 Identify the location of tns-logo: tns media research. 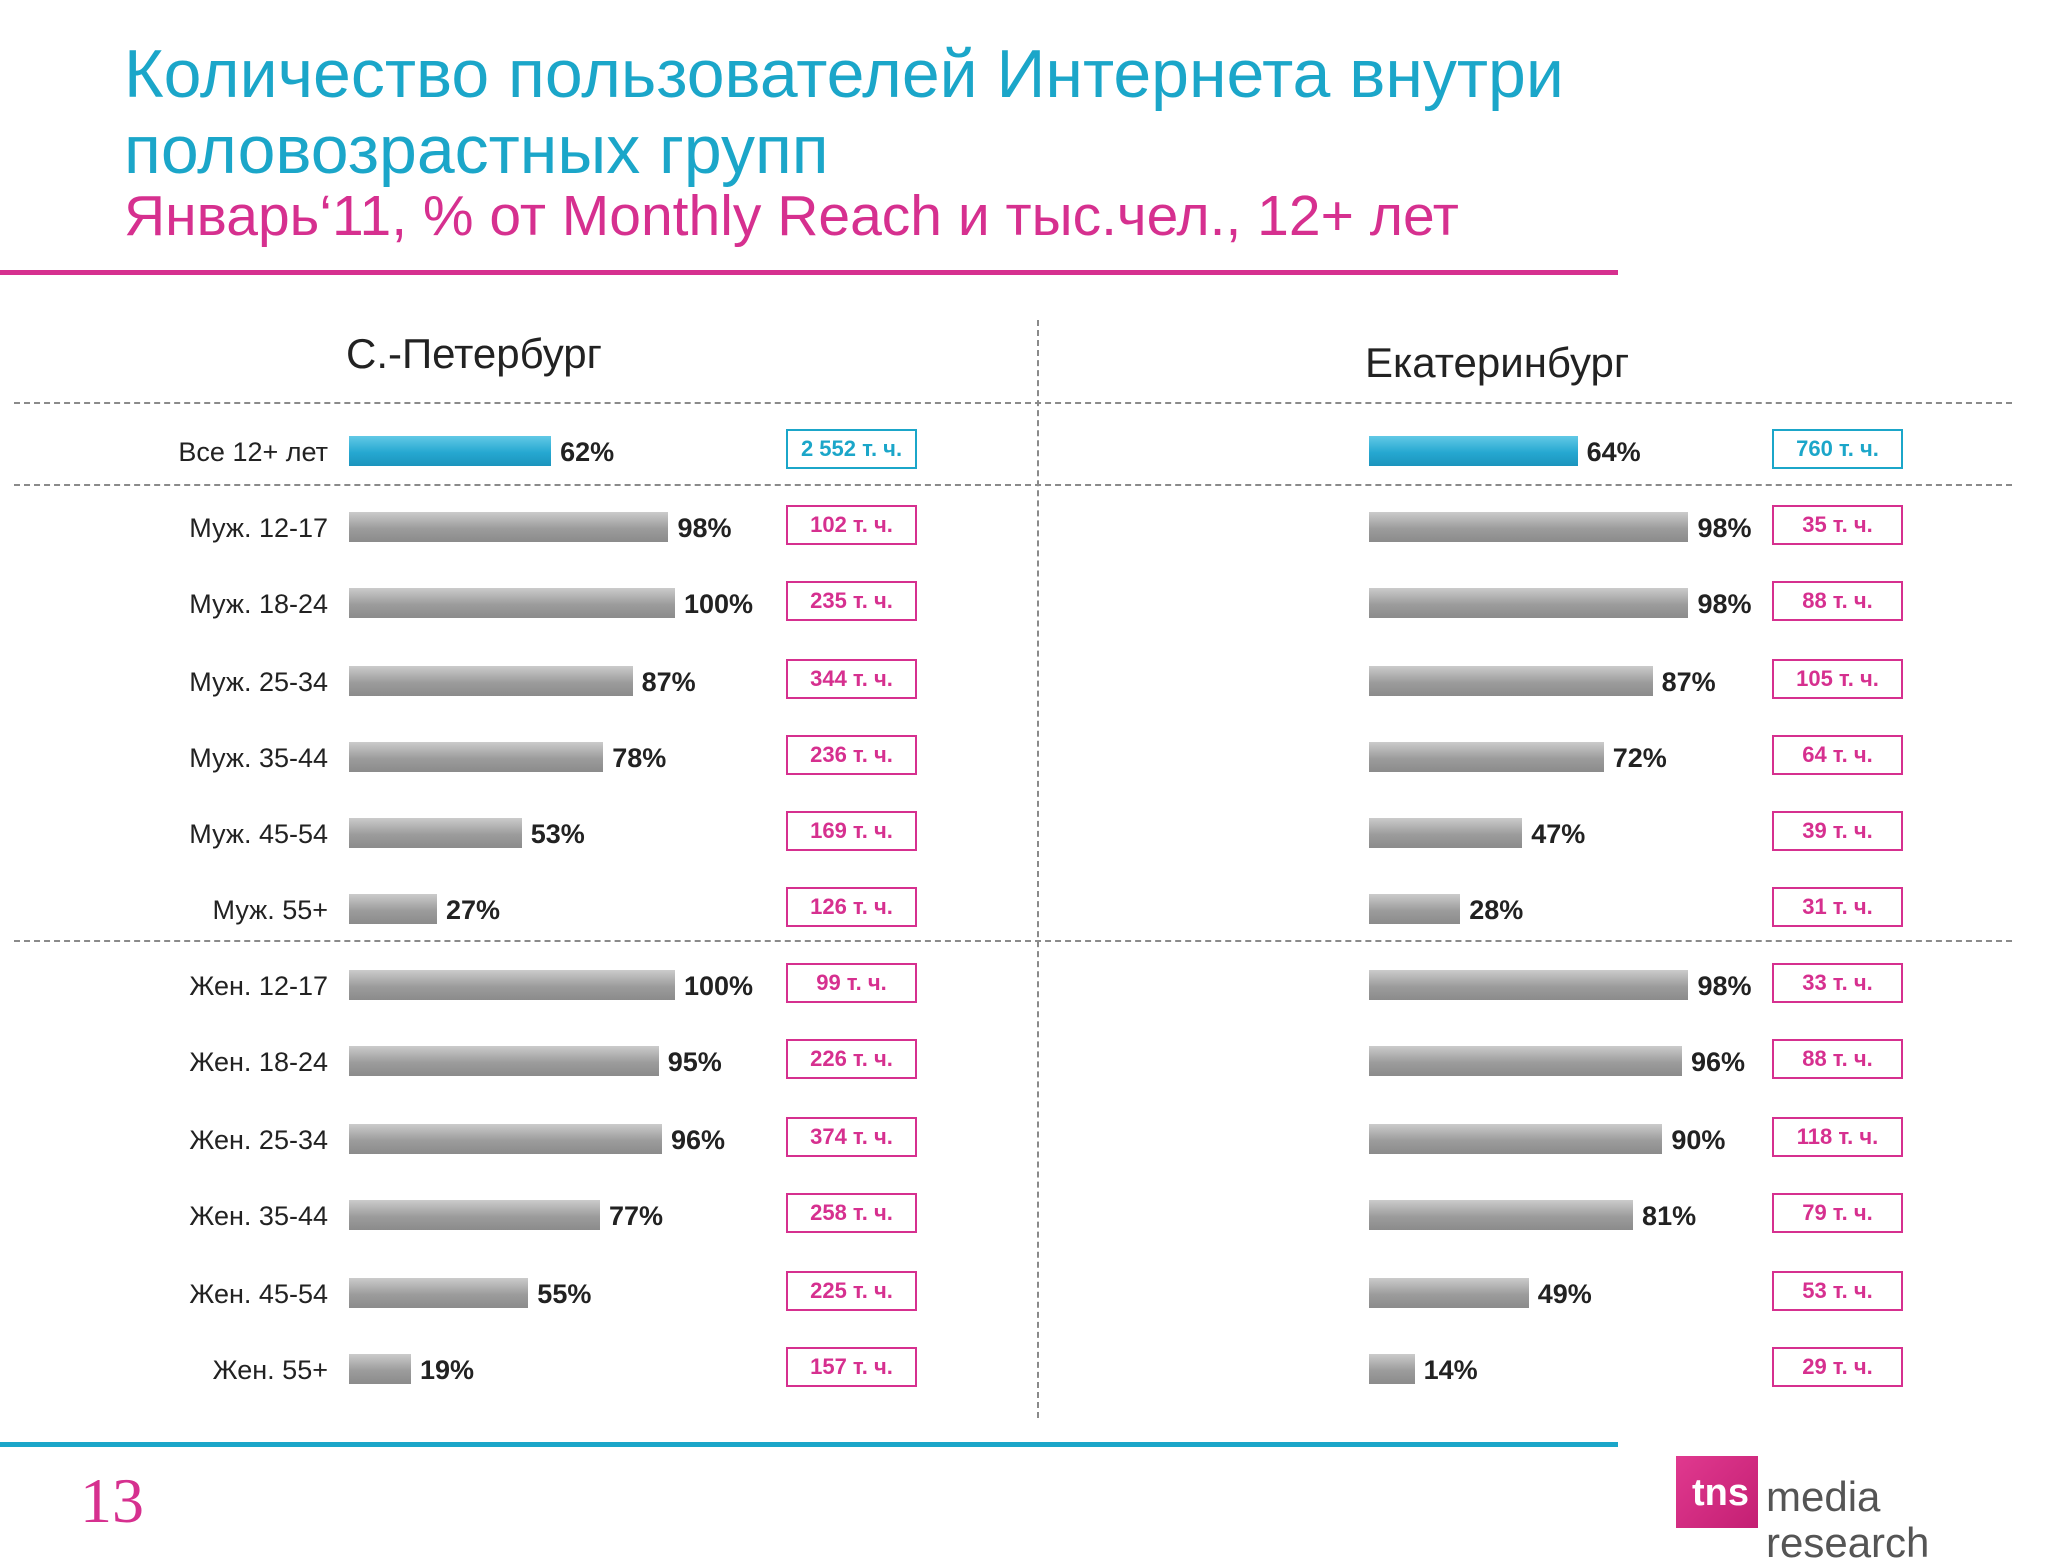
(1856, 1506).